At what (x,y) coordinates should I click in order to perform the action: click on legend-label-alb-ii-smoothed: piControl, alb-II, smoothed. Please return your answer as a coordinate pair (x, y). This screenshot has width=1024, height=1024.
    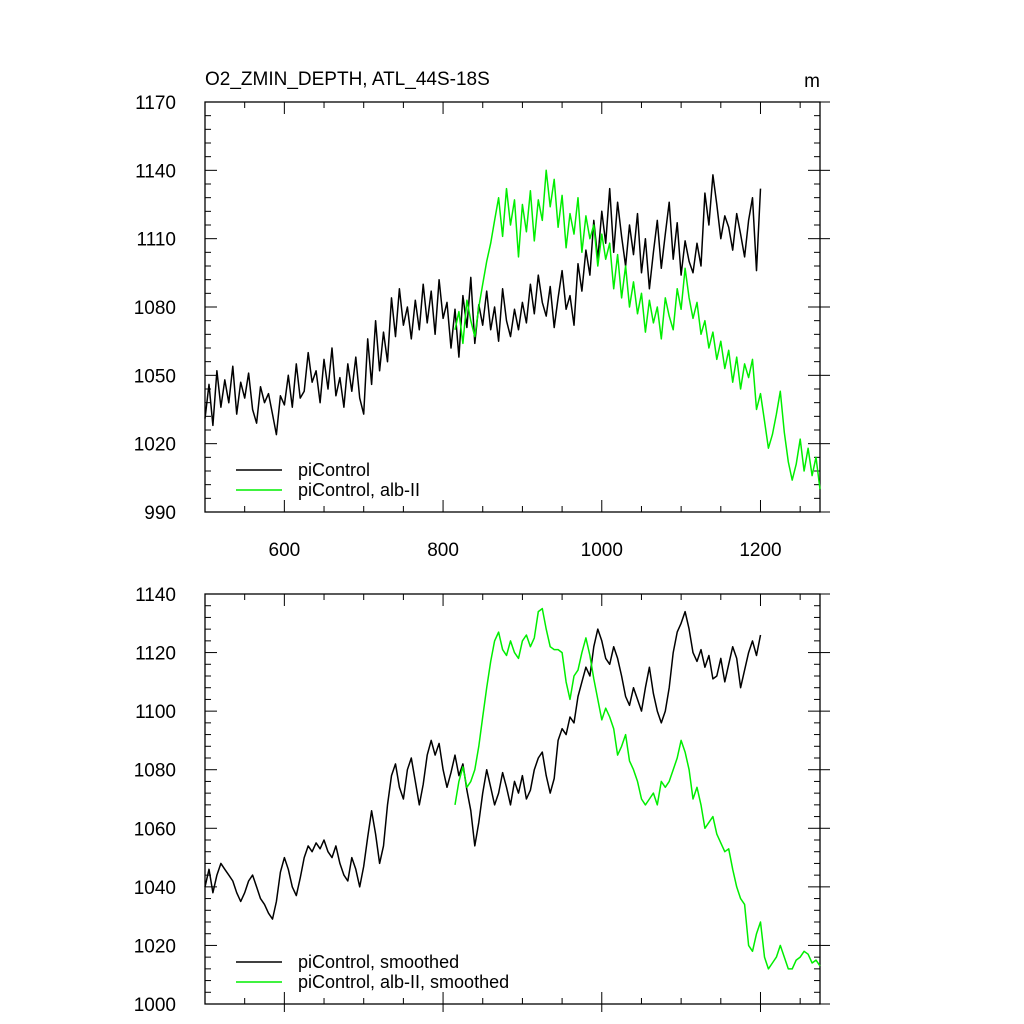
    Looking at the image, I should click on (403, 982).